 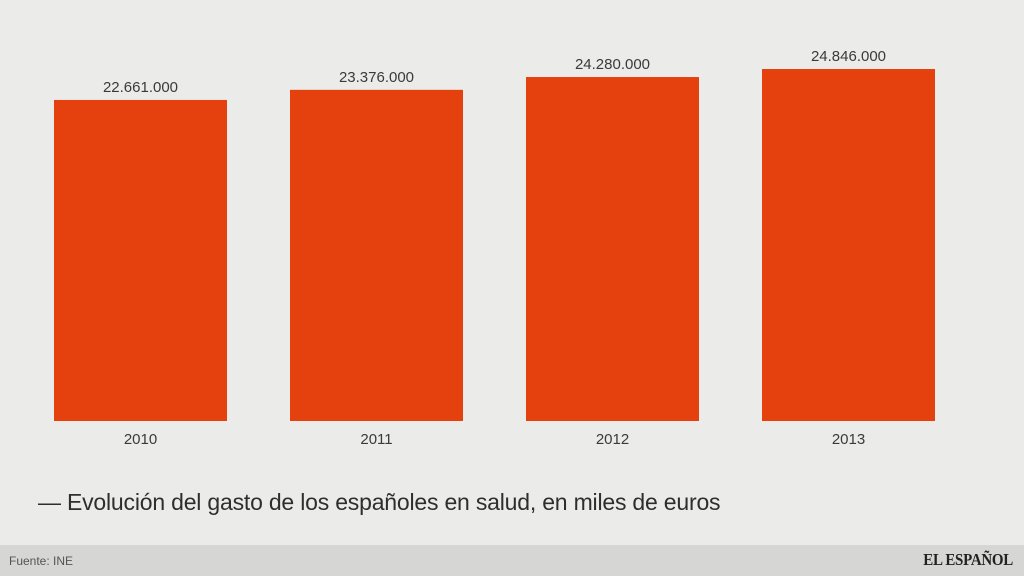 What do you see at coordinates (140, 260) in the screenshot?
I see `bar-2010` at bounding box center [140, 260].